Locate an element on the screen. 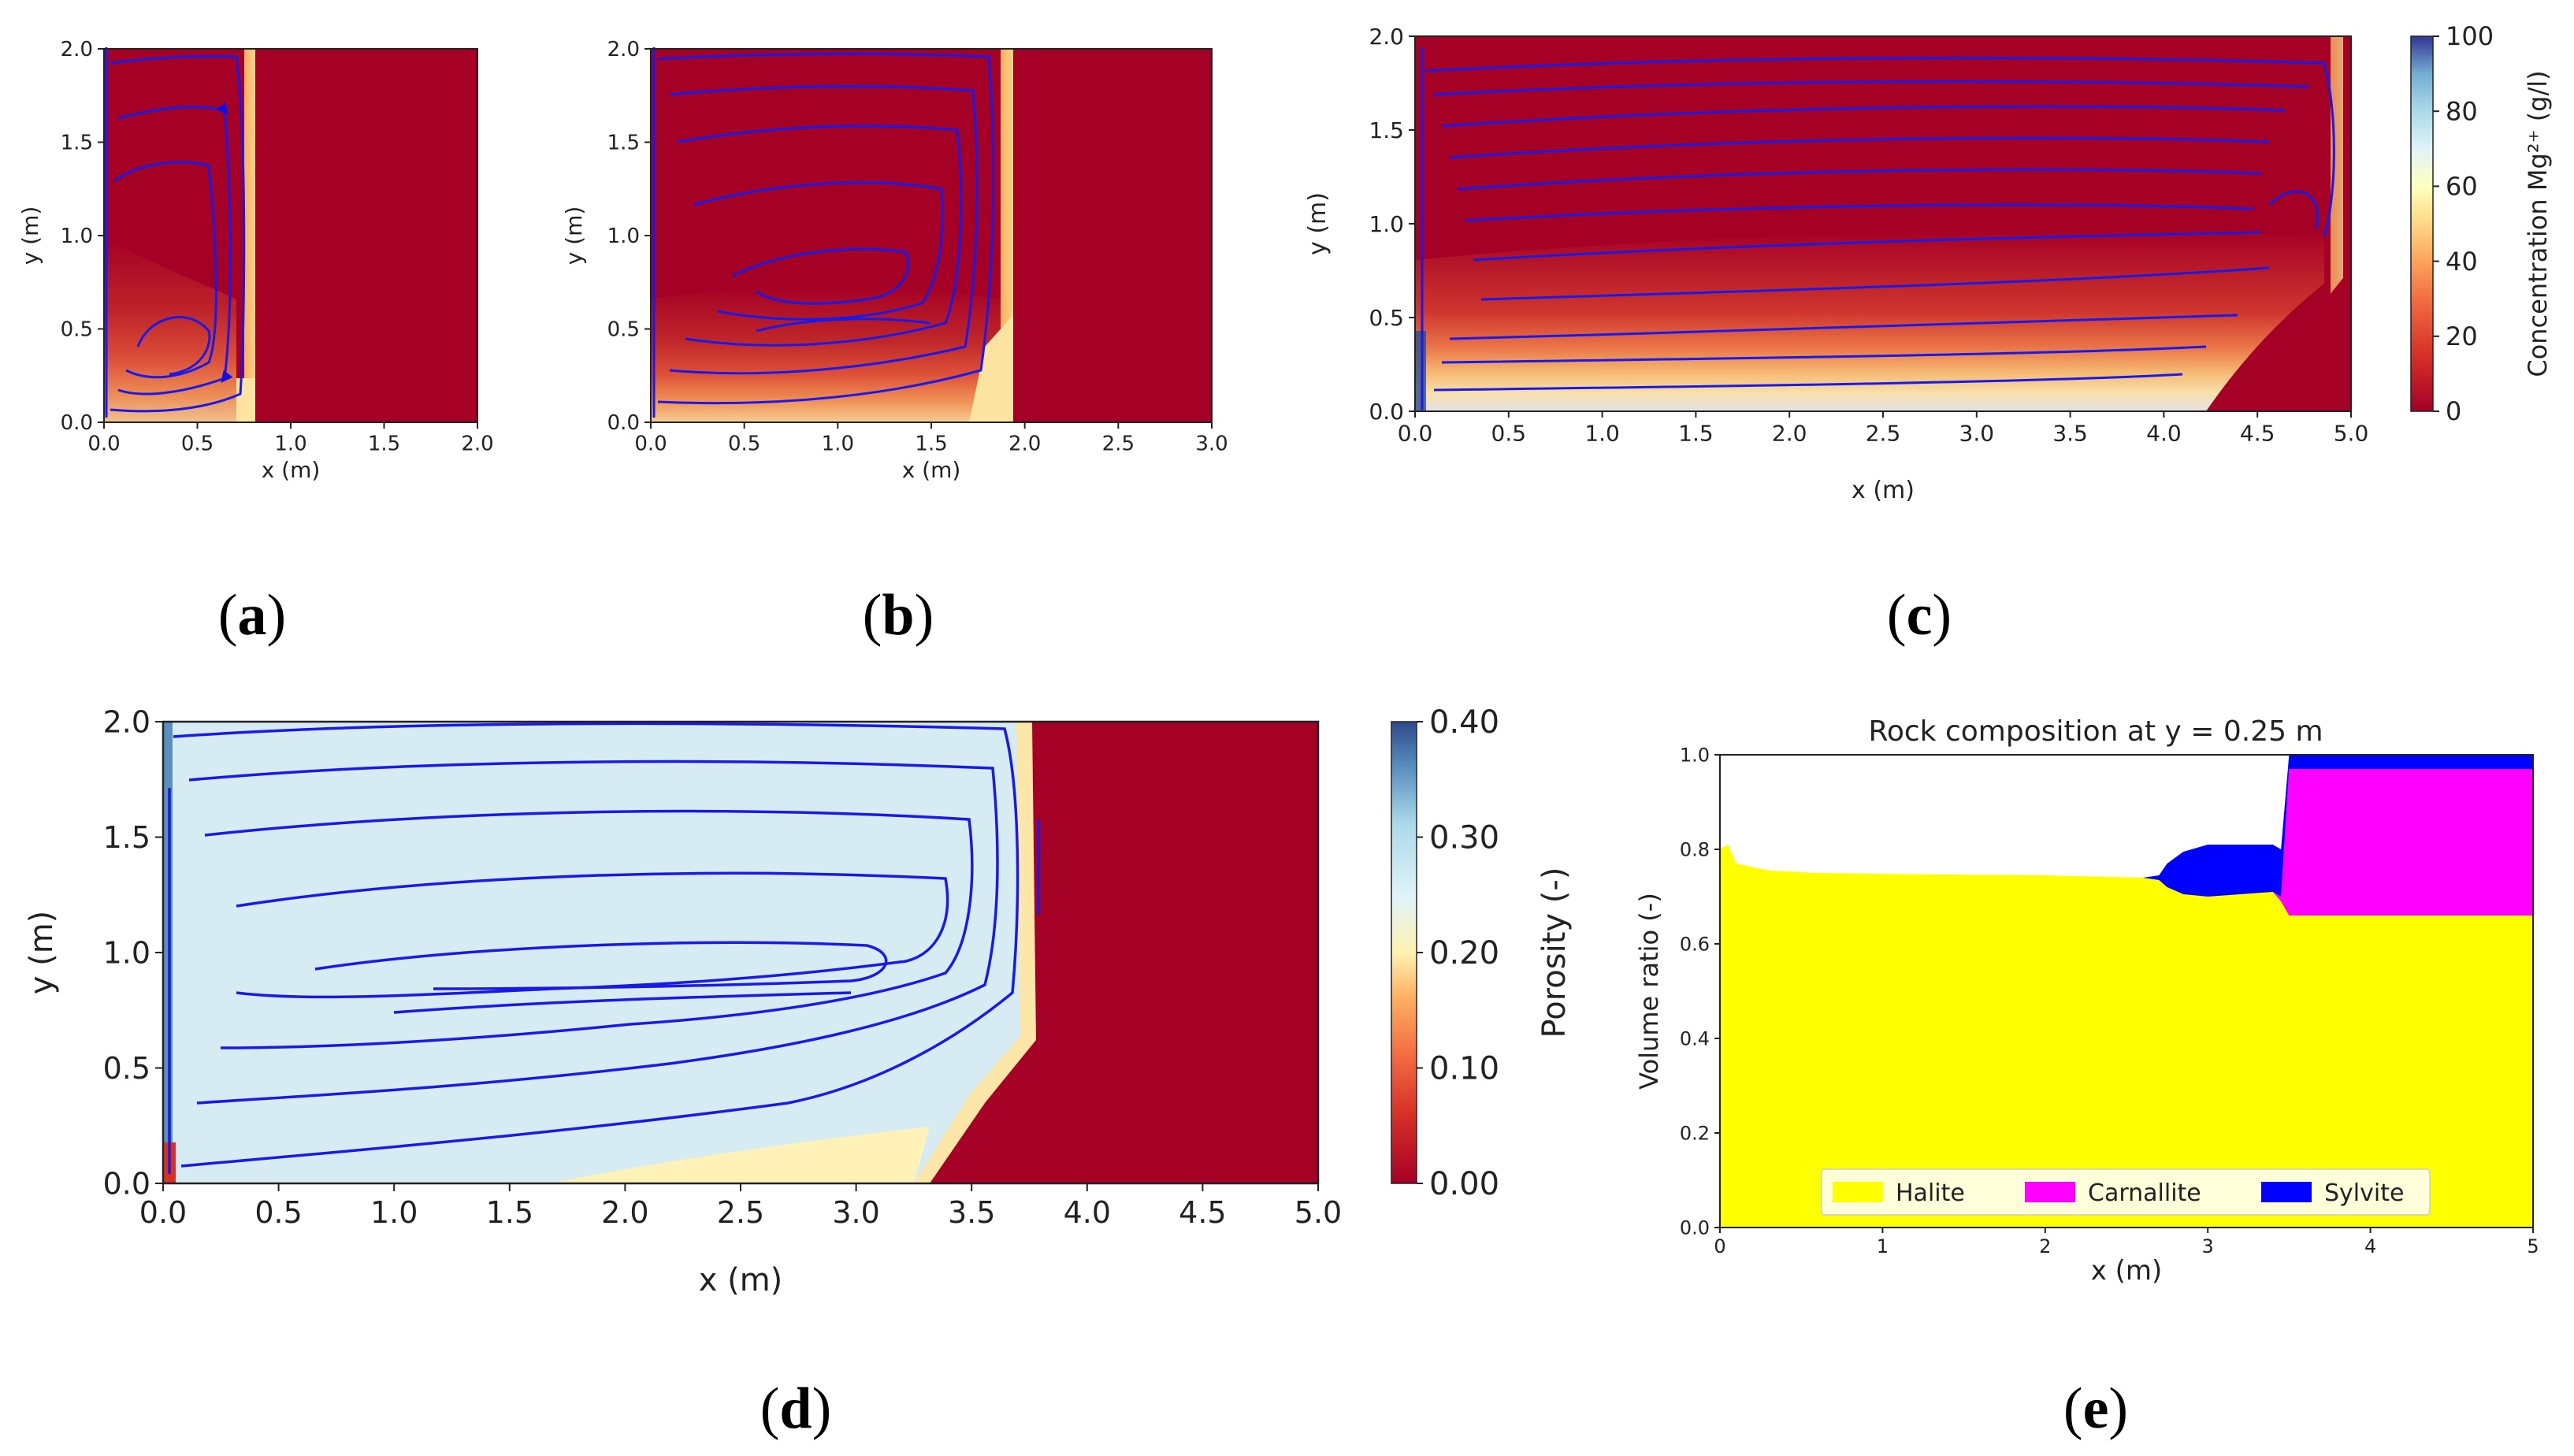 The height and width of the screenshot is (1456, 2574). panel-a-streamlines is located at coordinates (175, 232).